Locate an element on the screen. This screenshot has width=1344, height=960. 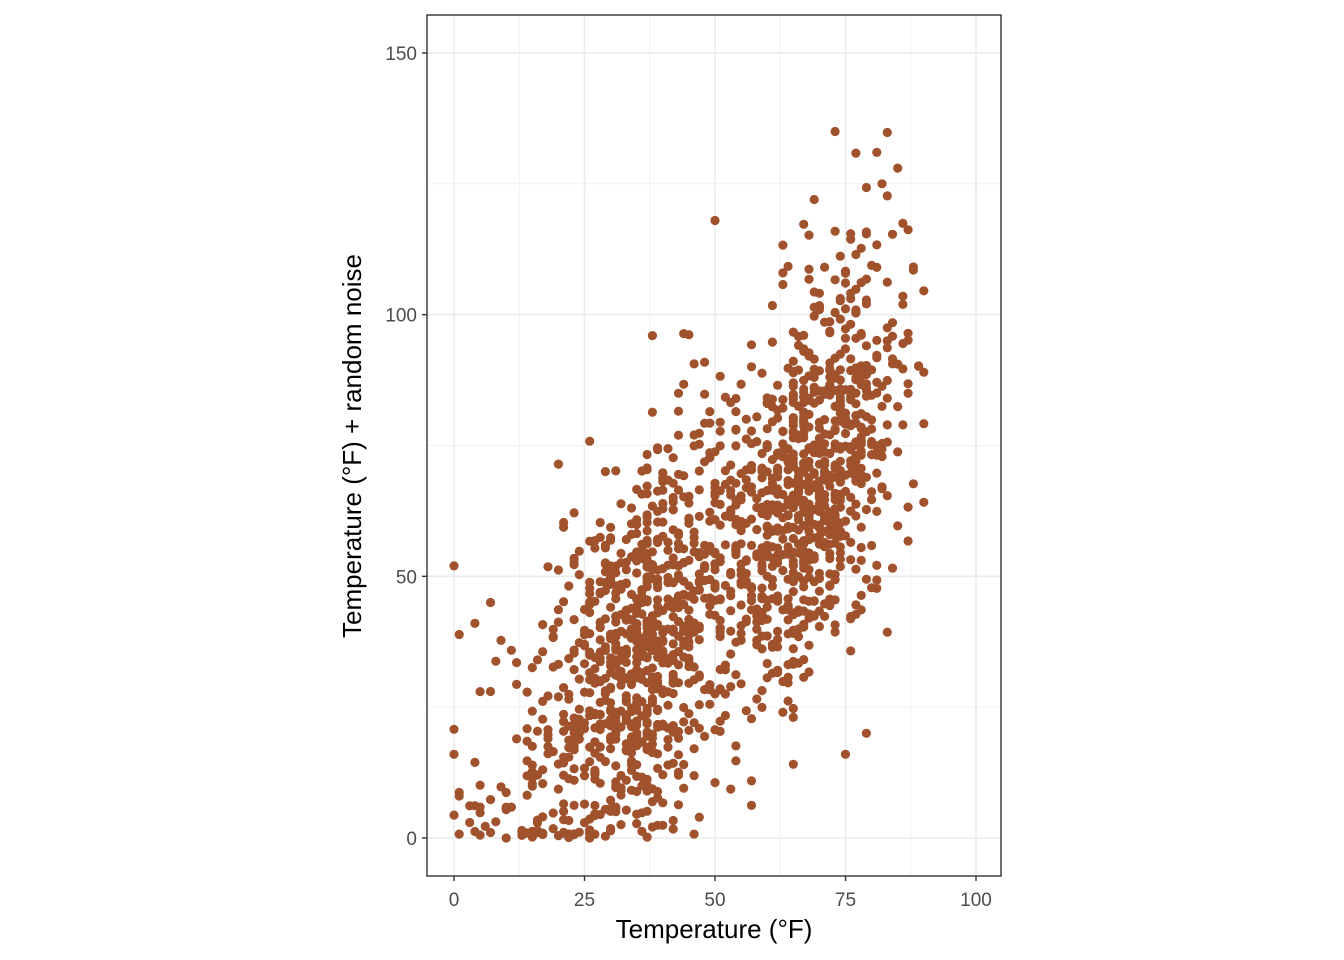
x-tick-label: 50 is located at coordinates (714, 900).